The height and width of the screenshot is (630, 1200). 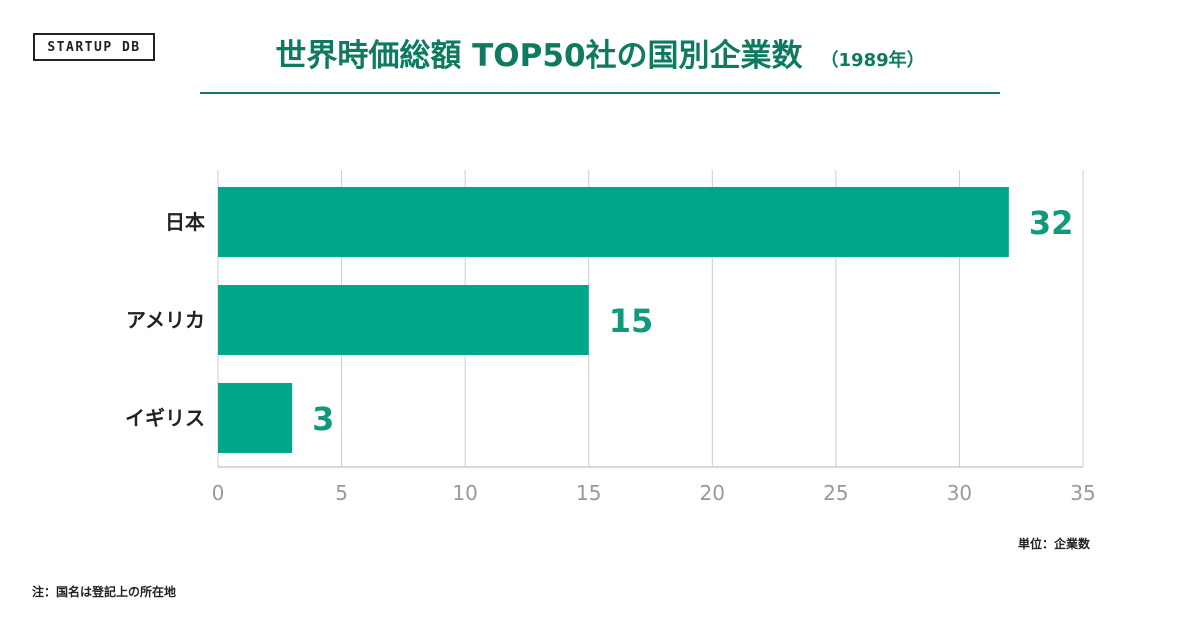 I want to click on data-label: 3, so click(x=323, y=419).